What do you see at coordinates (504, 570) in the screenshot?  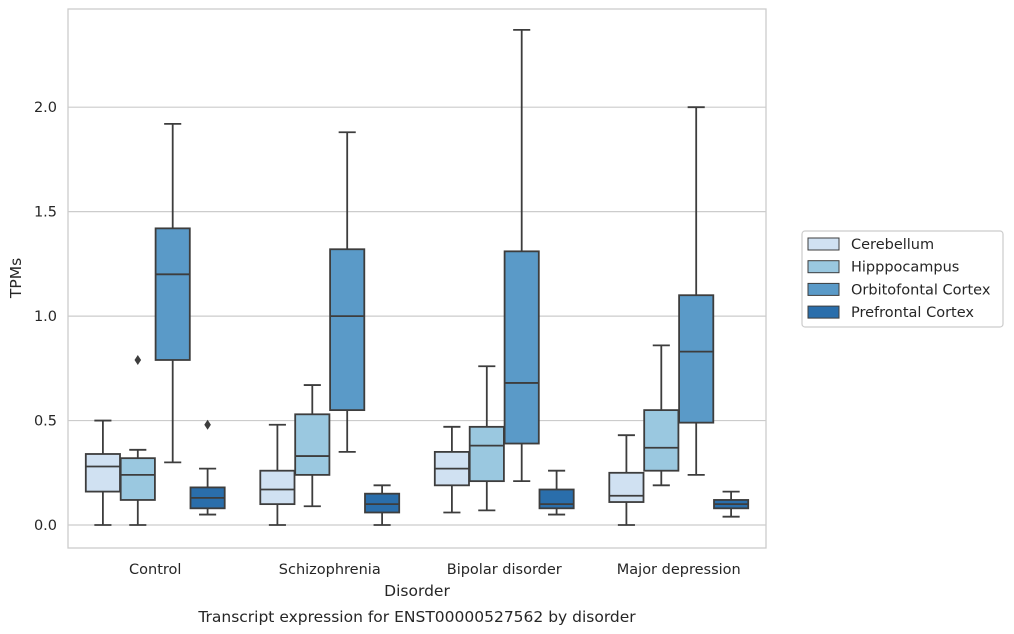 I see `x-tick-label: Bipolar disorder` at bounding box center [504, 570].